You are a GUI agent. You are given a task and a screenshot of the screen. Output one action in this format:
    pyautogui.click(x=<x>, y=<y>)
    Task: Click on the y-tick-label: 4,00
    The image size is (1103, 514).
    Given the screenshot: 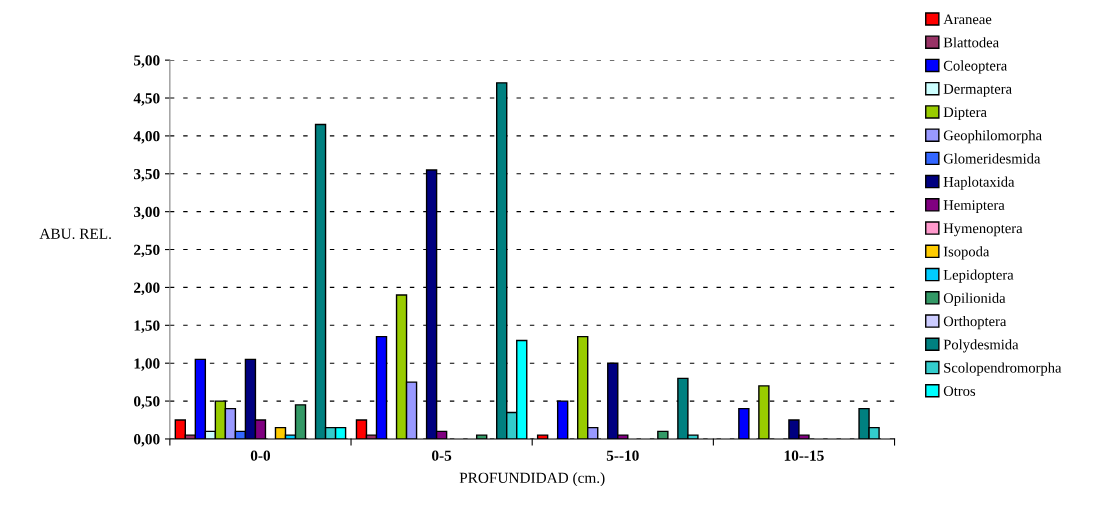 What is the action you would take?
    pyautogui.click(x=146, y=137)
    